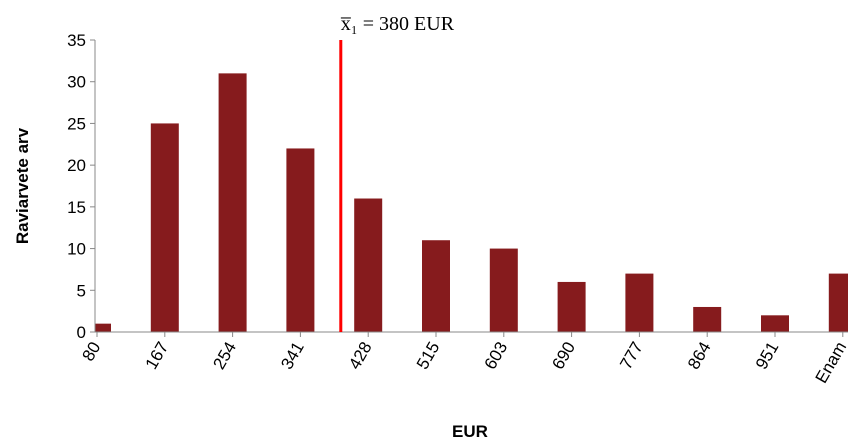  Describe the element at coordinates (360, 356) in the screenshot. I see `x-tick-label: 428` at that location.